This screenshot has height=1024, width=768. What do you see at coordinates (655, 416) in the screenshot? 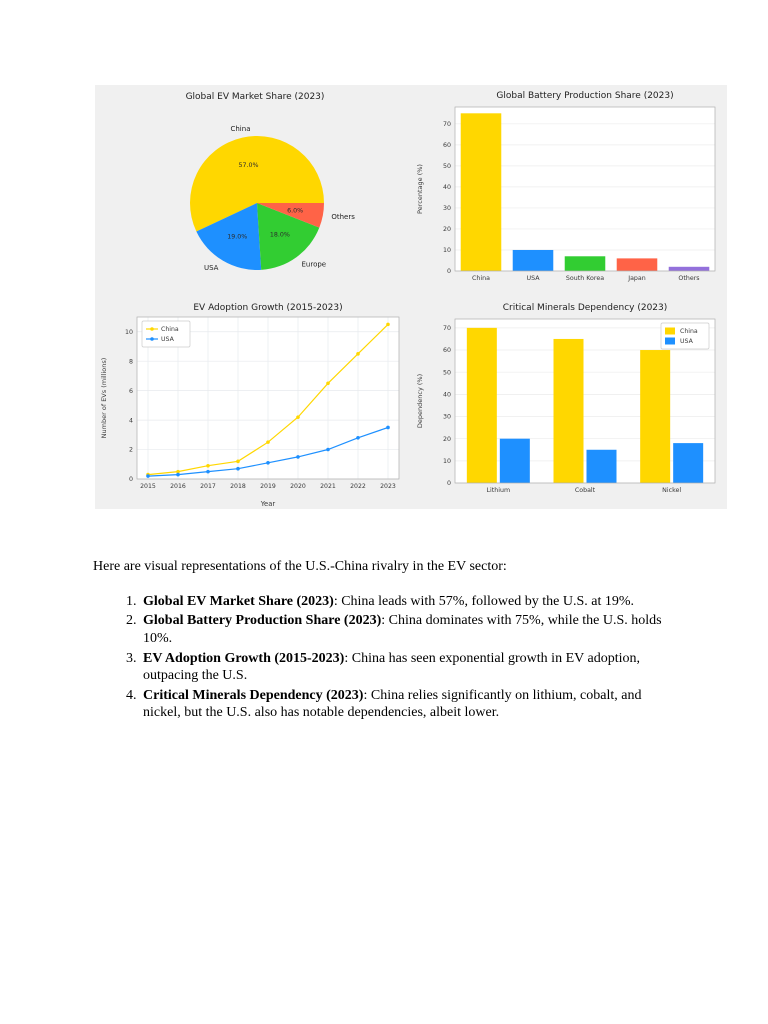
I see `bar-Nickel-China` at bounding box center [655, 416].